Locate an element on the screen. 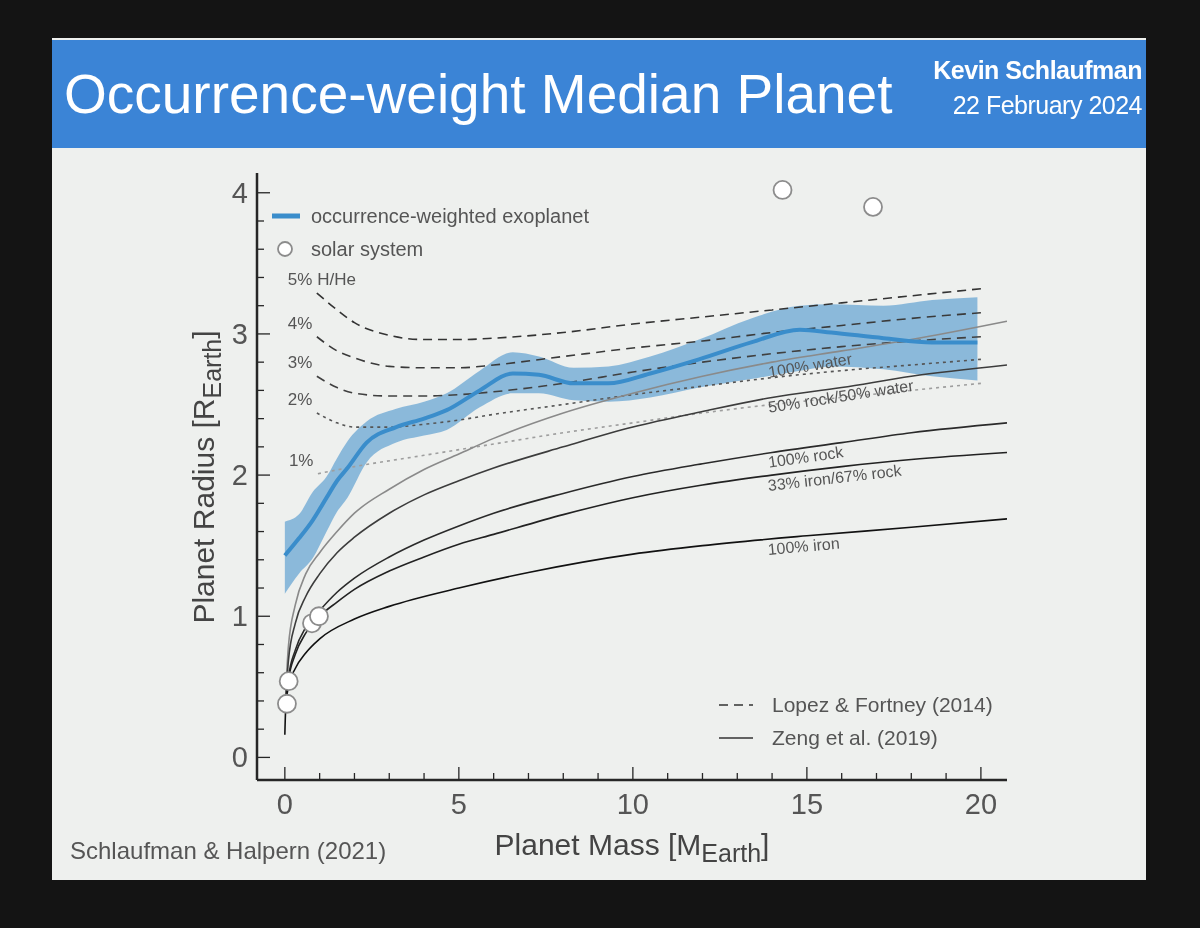 The width and height of the screenshot is (1200, 928). x-tick-label: 0 is located at coordinates (284, 804).